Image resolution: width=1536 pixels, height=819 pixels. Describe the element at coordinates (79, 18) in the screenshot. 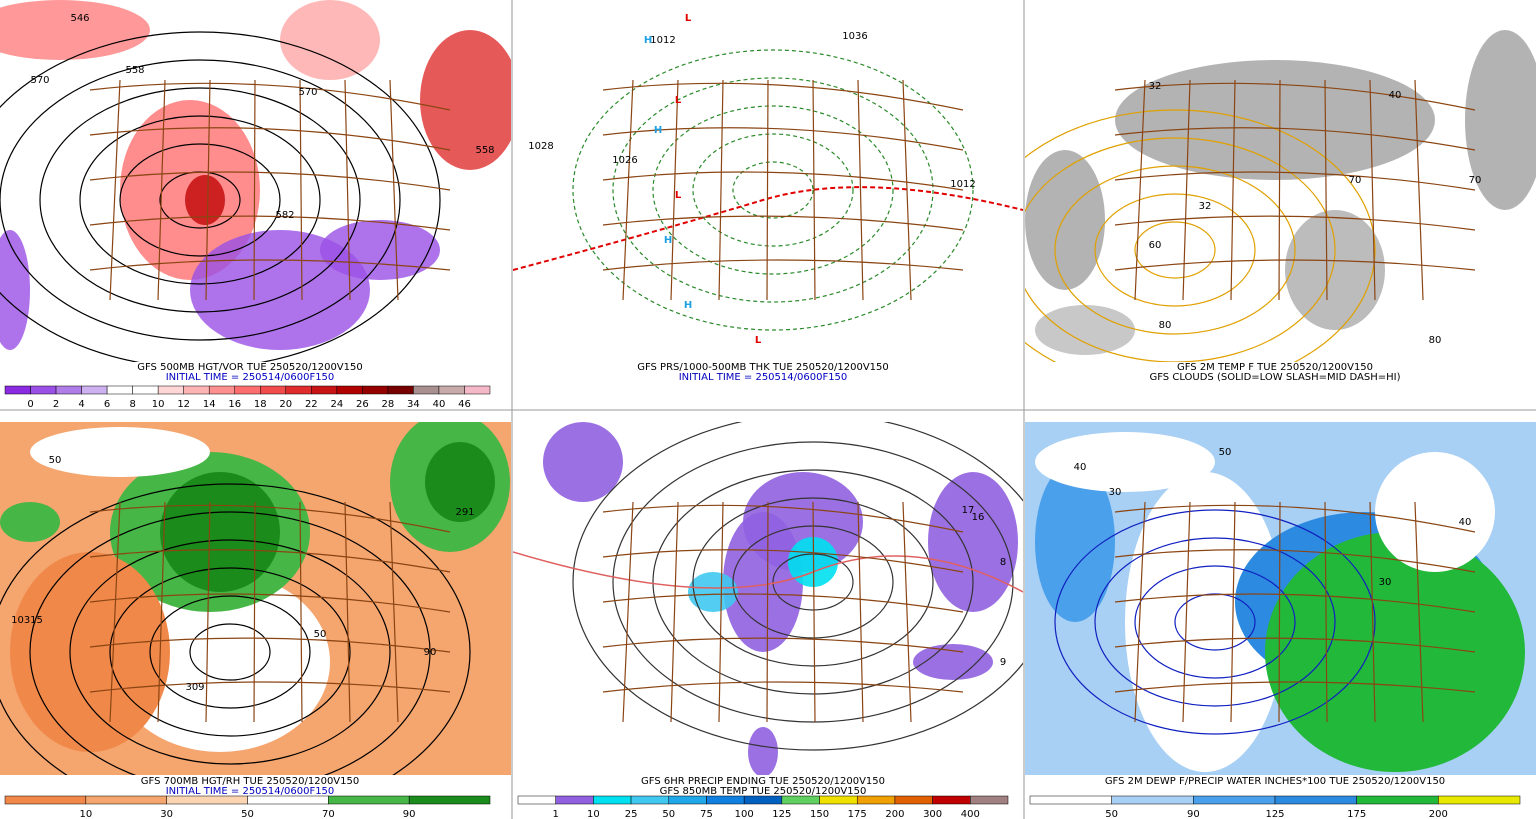

I see `map-label: 546` at that location.